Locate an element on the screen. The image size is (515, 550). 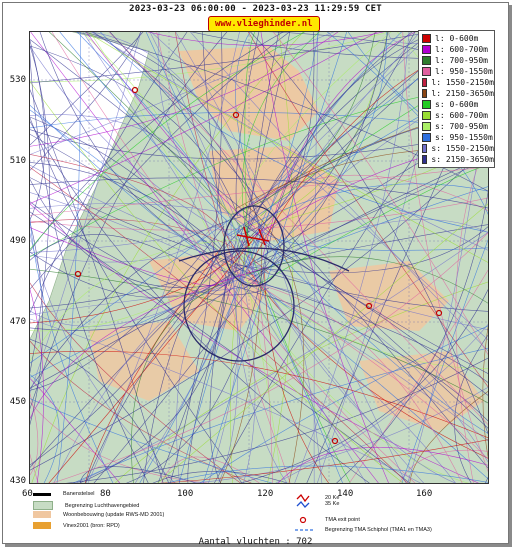
legend-item: l: 700-950m is located at coordinates (458, 60).